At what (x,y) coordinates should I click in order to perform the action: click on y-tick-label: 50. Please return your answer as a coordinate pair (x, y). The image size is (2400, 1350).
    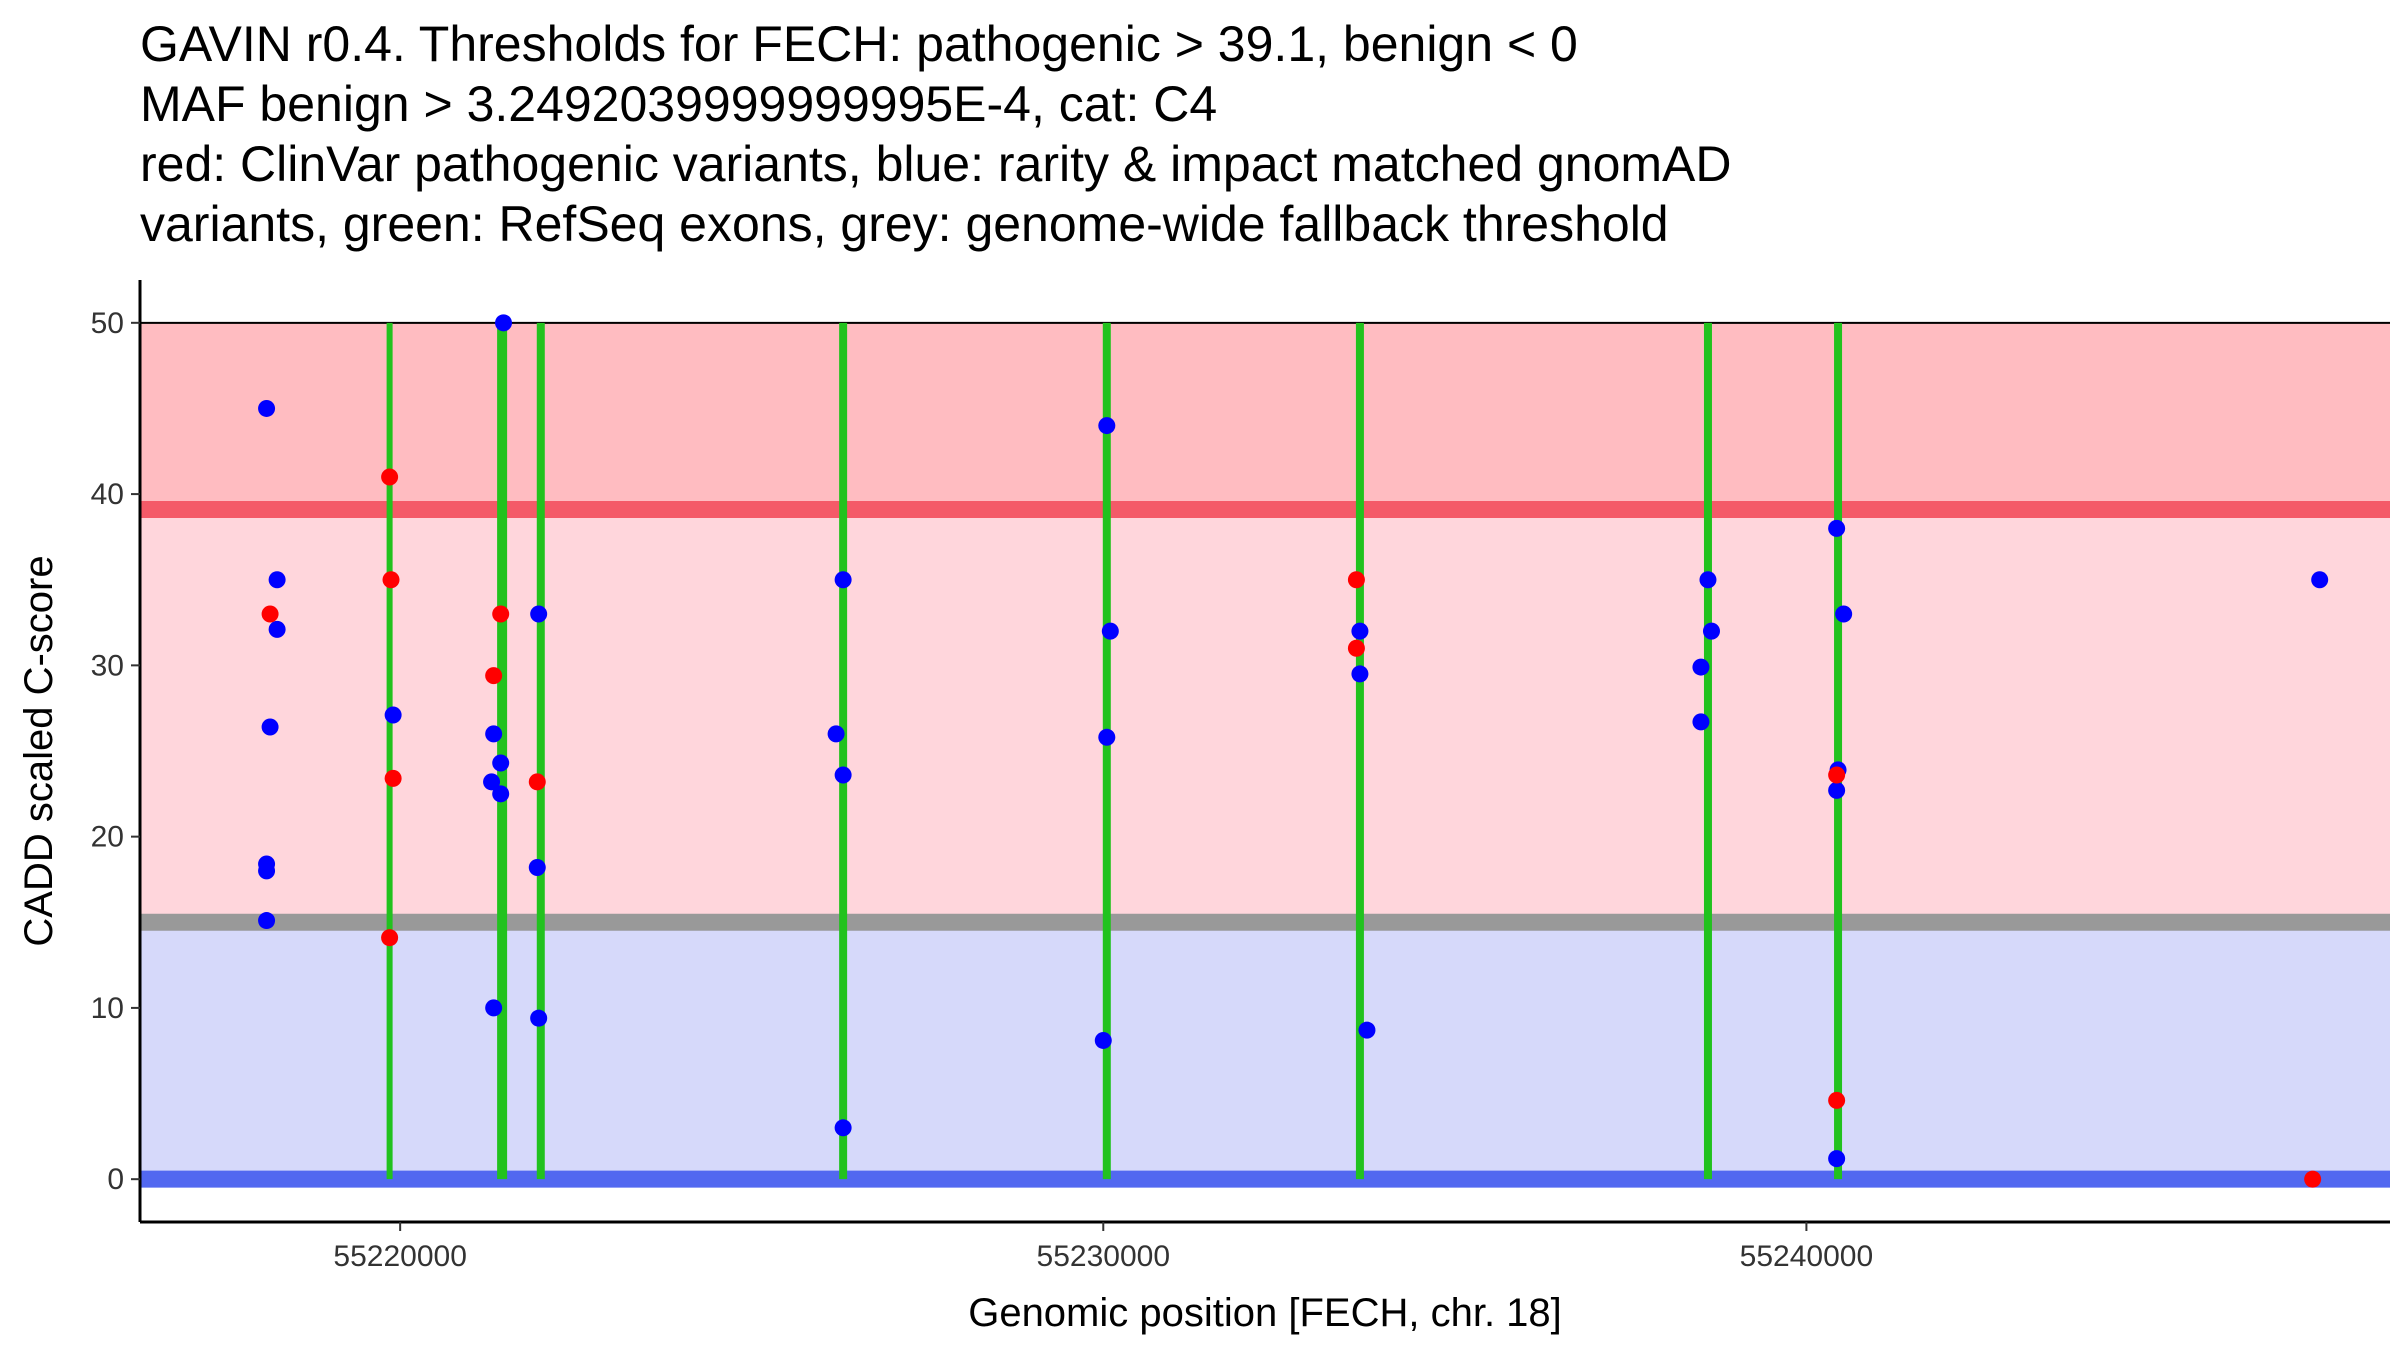
    Looking at the image, I should click on (107, 323).